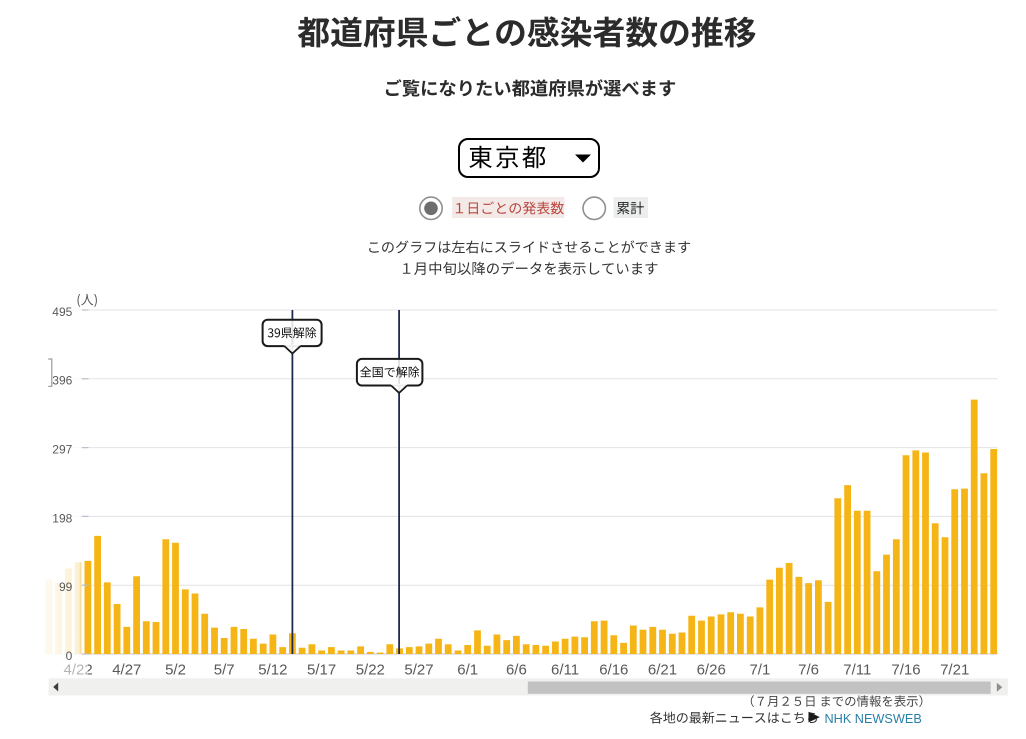 The image size is (1026, 739). I want to click on svg-text: 5/2, so click(175, 670).